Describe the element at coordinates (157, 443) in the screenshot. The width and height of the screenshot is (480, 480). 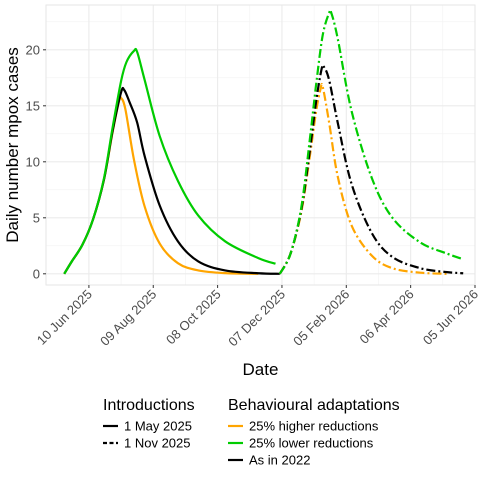
I see `legend-introductions-label: 1 Nov 2025` at that location.